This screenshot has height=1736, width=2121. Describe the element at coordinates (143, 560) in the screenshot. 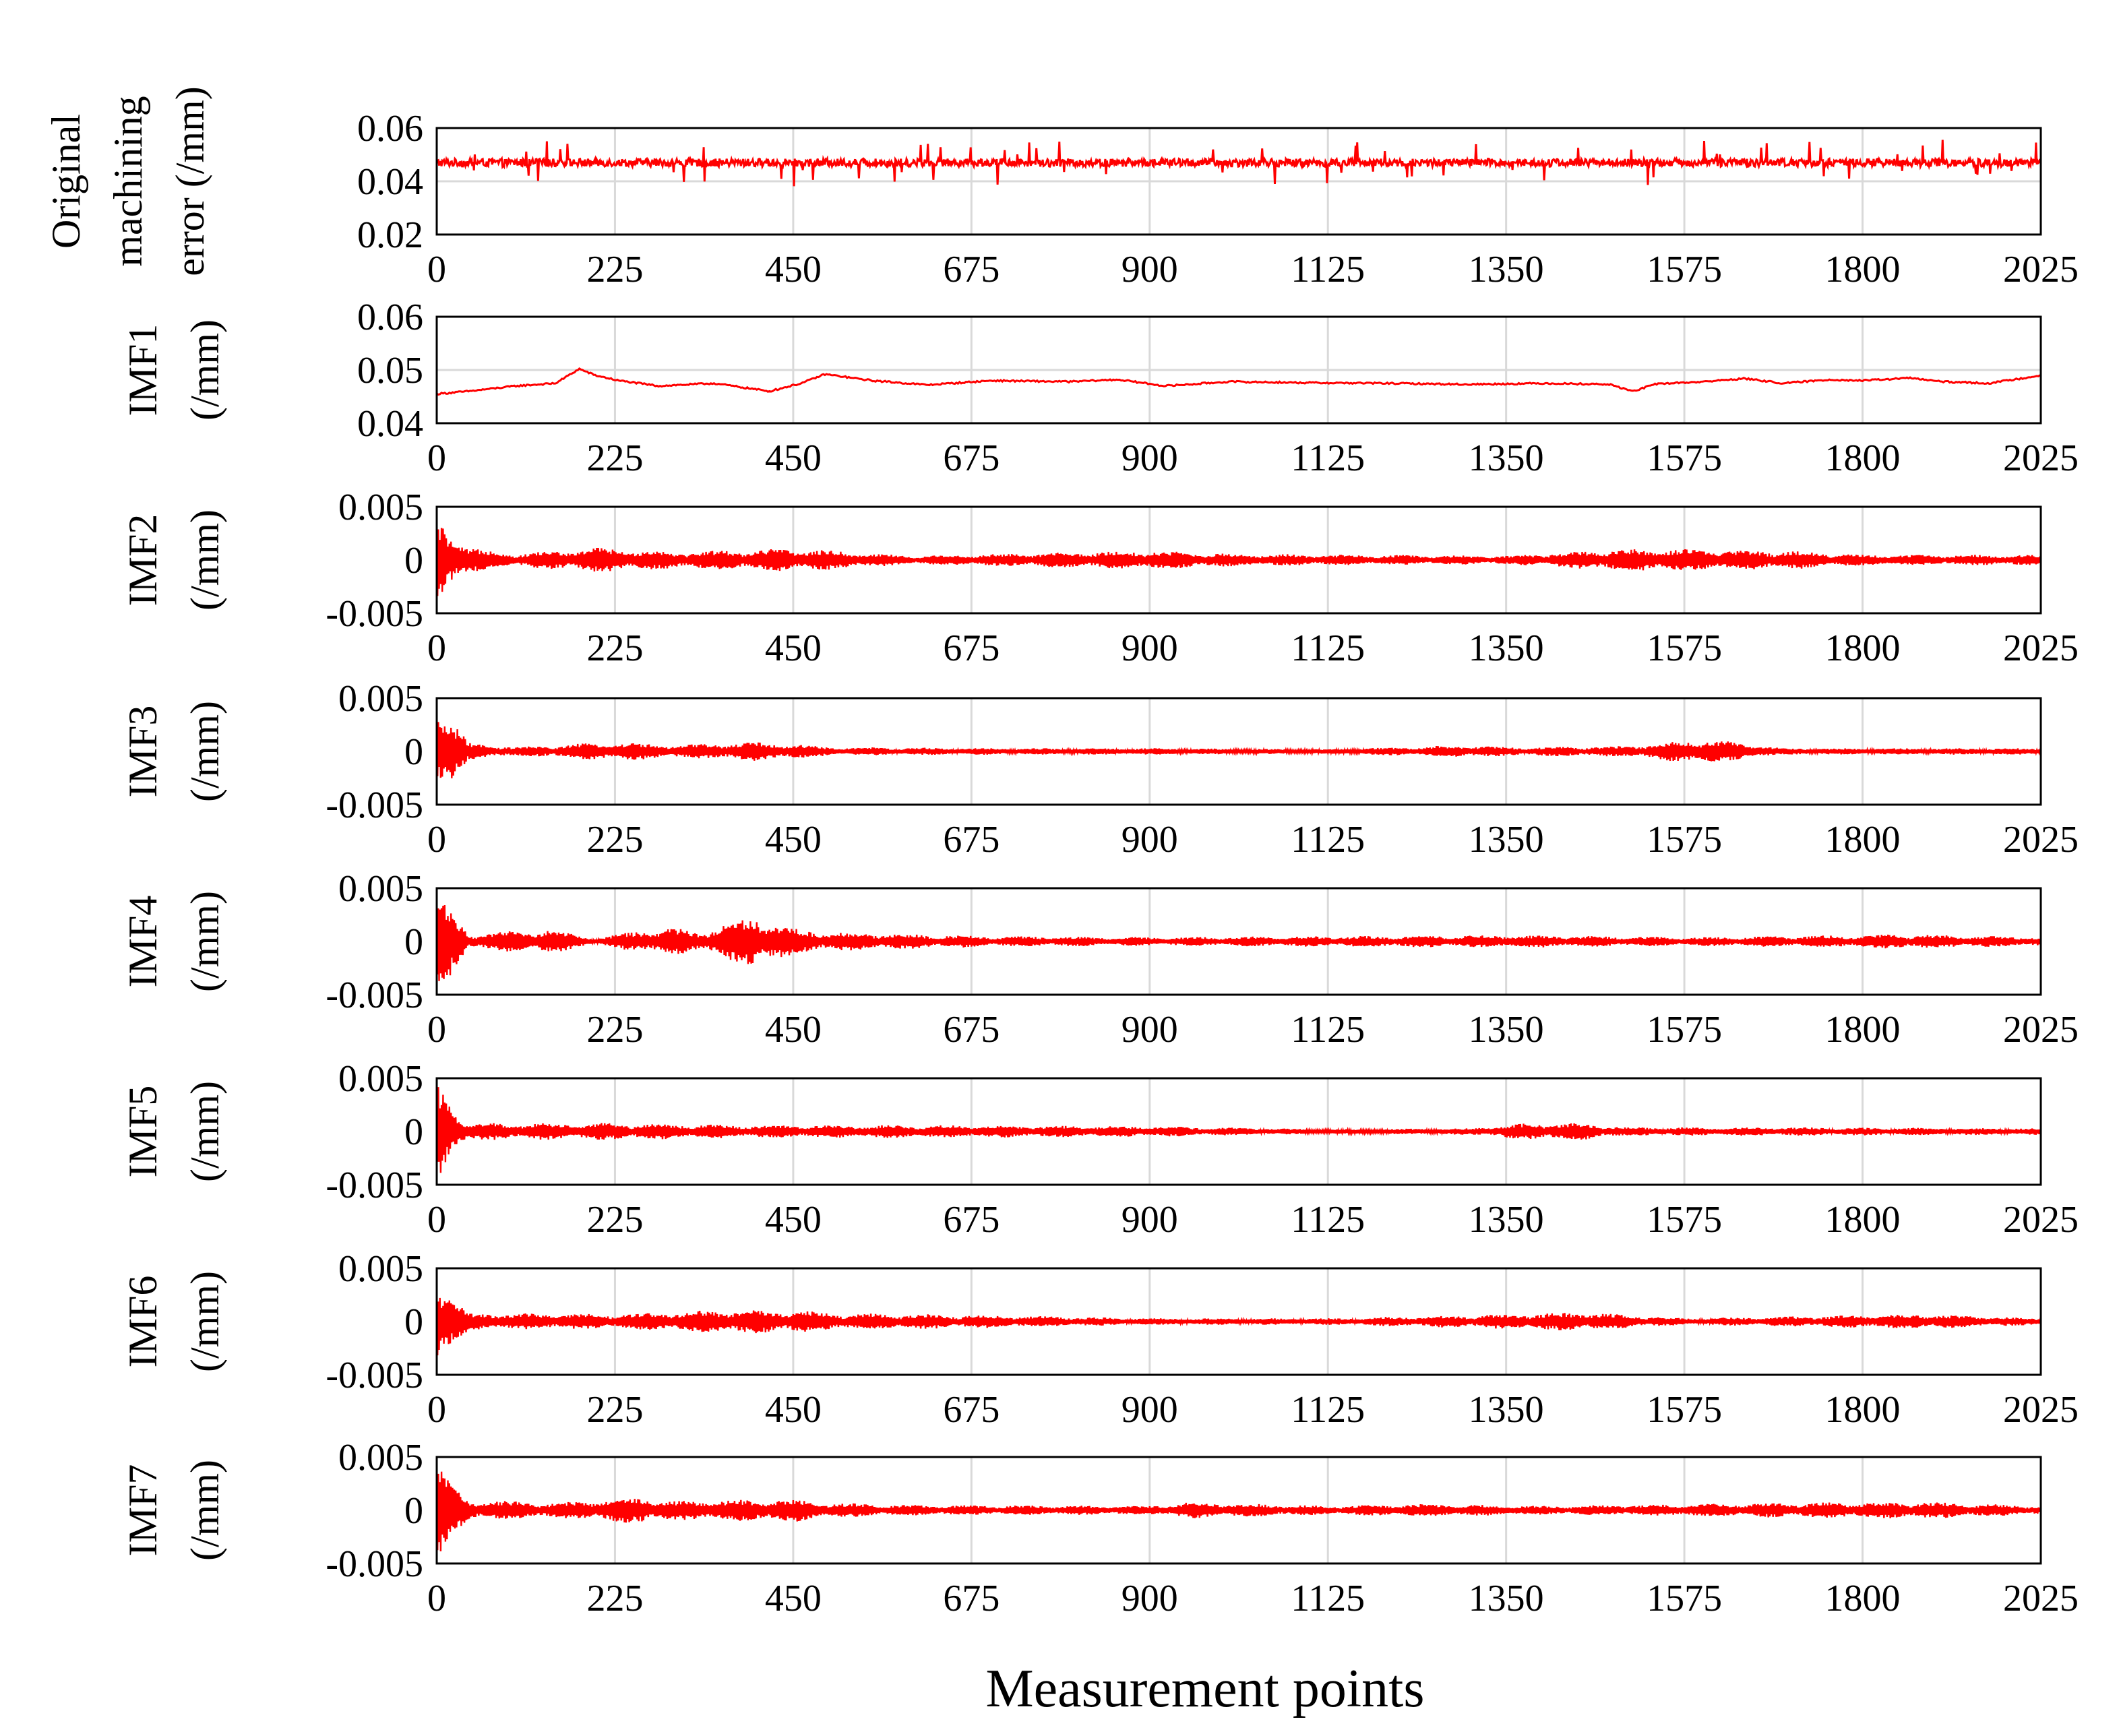

I see `y-axis-label-line: IMF2` at that location.